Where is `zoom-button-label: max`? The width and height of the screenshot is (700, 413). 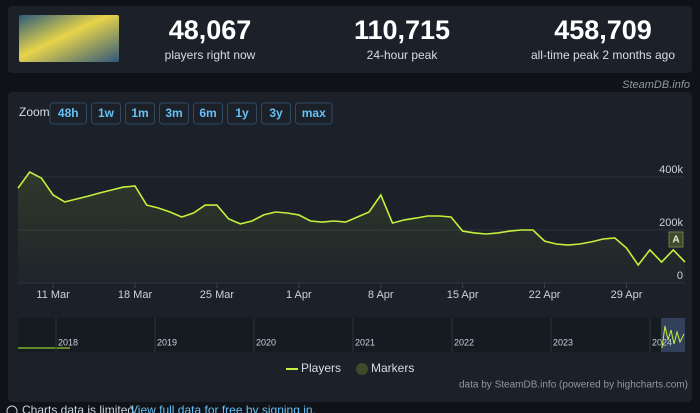
zoom-button-label: max is located at coordinates (314, 113).